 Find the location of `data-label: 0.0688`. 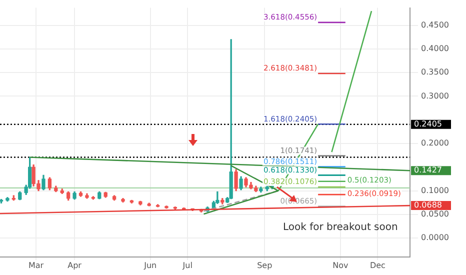

data-label: 0.0688 is located at coordinates (428, 205).